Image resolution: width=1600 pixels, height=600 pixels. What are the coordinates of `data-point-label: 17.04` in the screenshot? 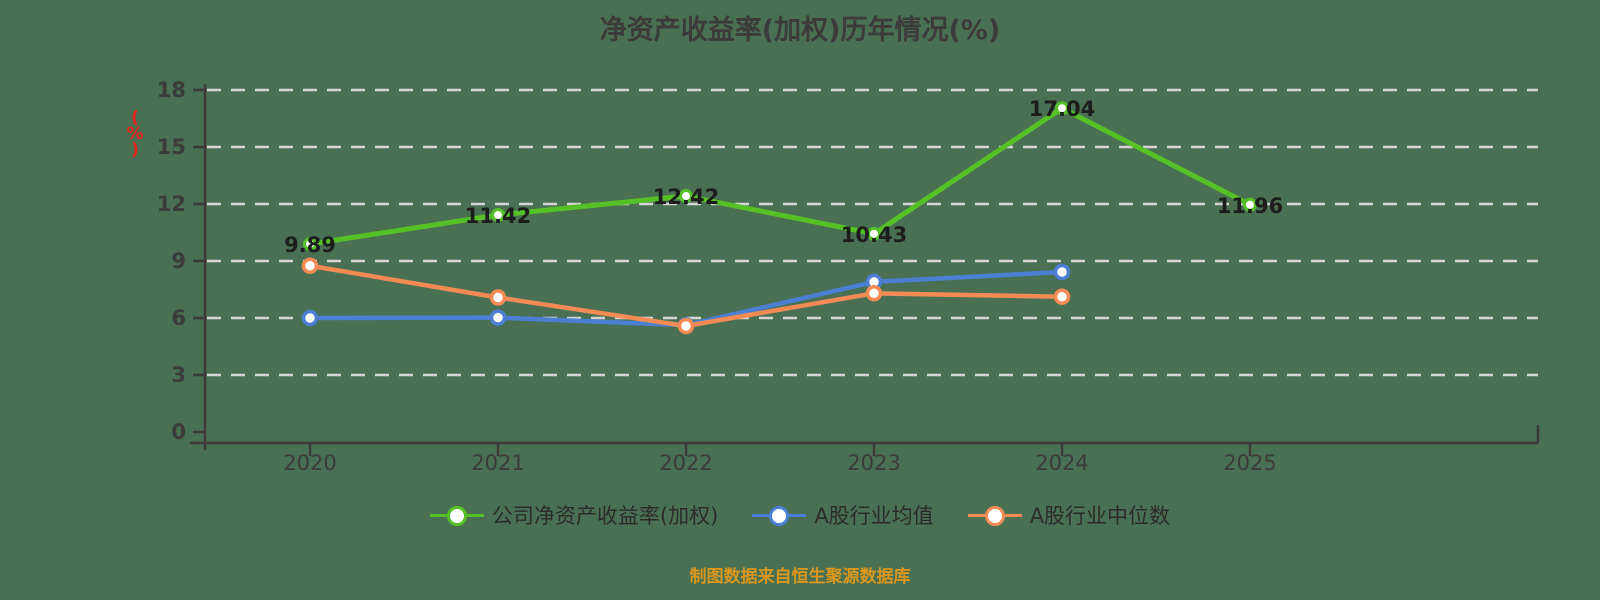 It's located at (1062, 109).